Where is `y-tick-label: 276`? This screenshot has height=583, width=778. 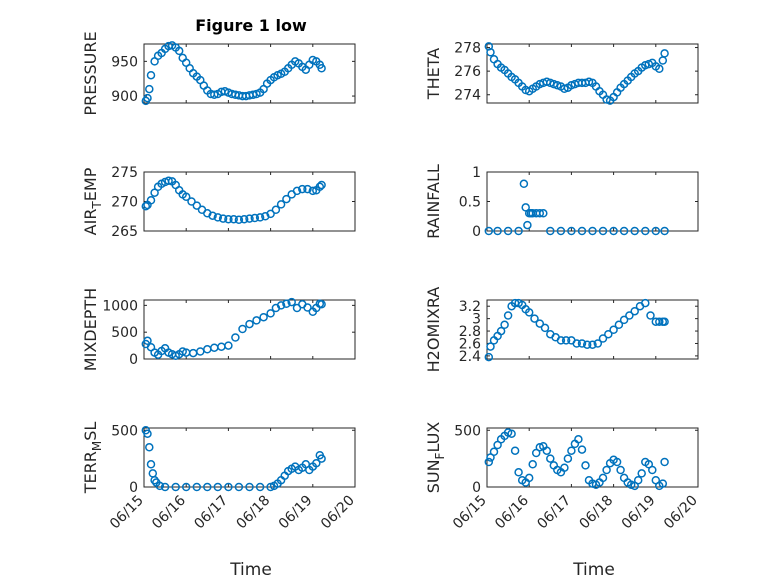
y-tick-label: 276 is located at coordinates (467, 72).